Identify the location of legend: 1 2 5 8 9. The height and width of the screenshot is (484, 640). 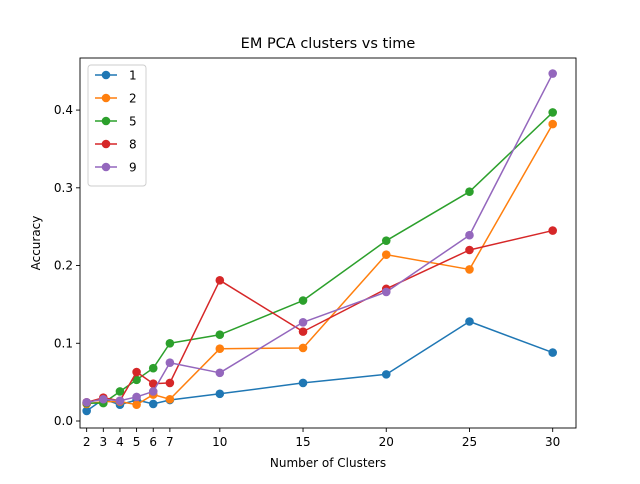
(117, 125).